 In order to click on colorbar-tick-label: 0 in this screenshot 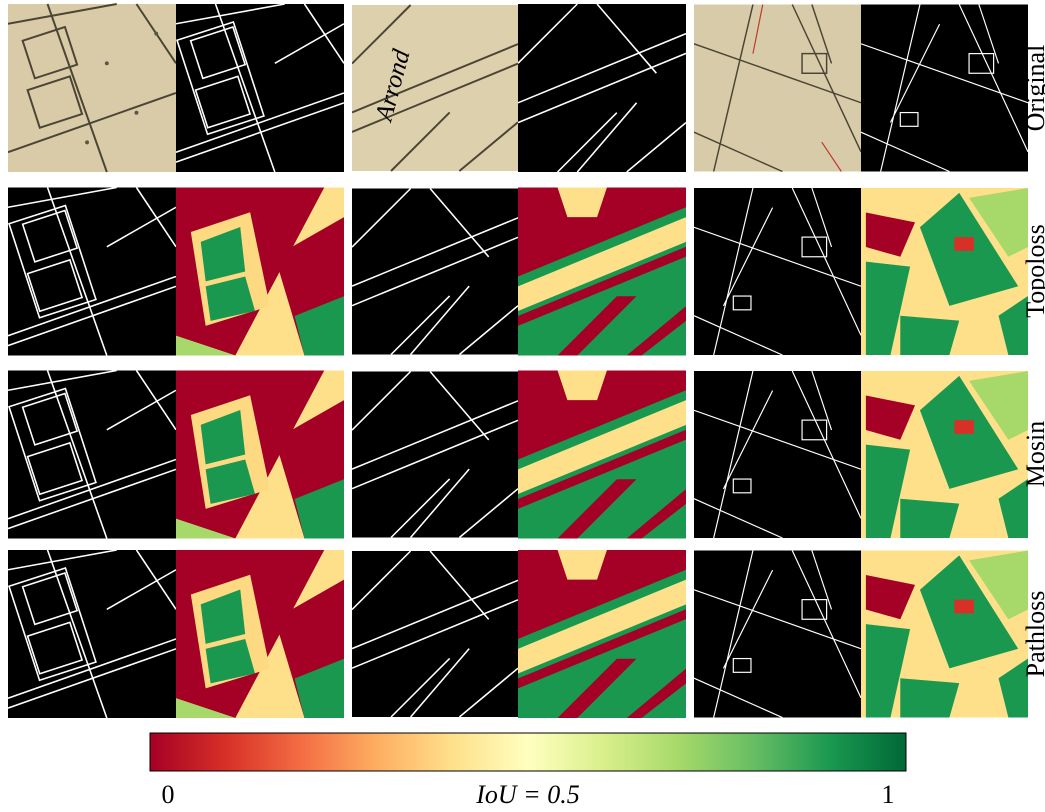, I will do `click(168, 793)`.